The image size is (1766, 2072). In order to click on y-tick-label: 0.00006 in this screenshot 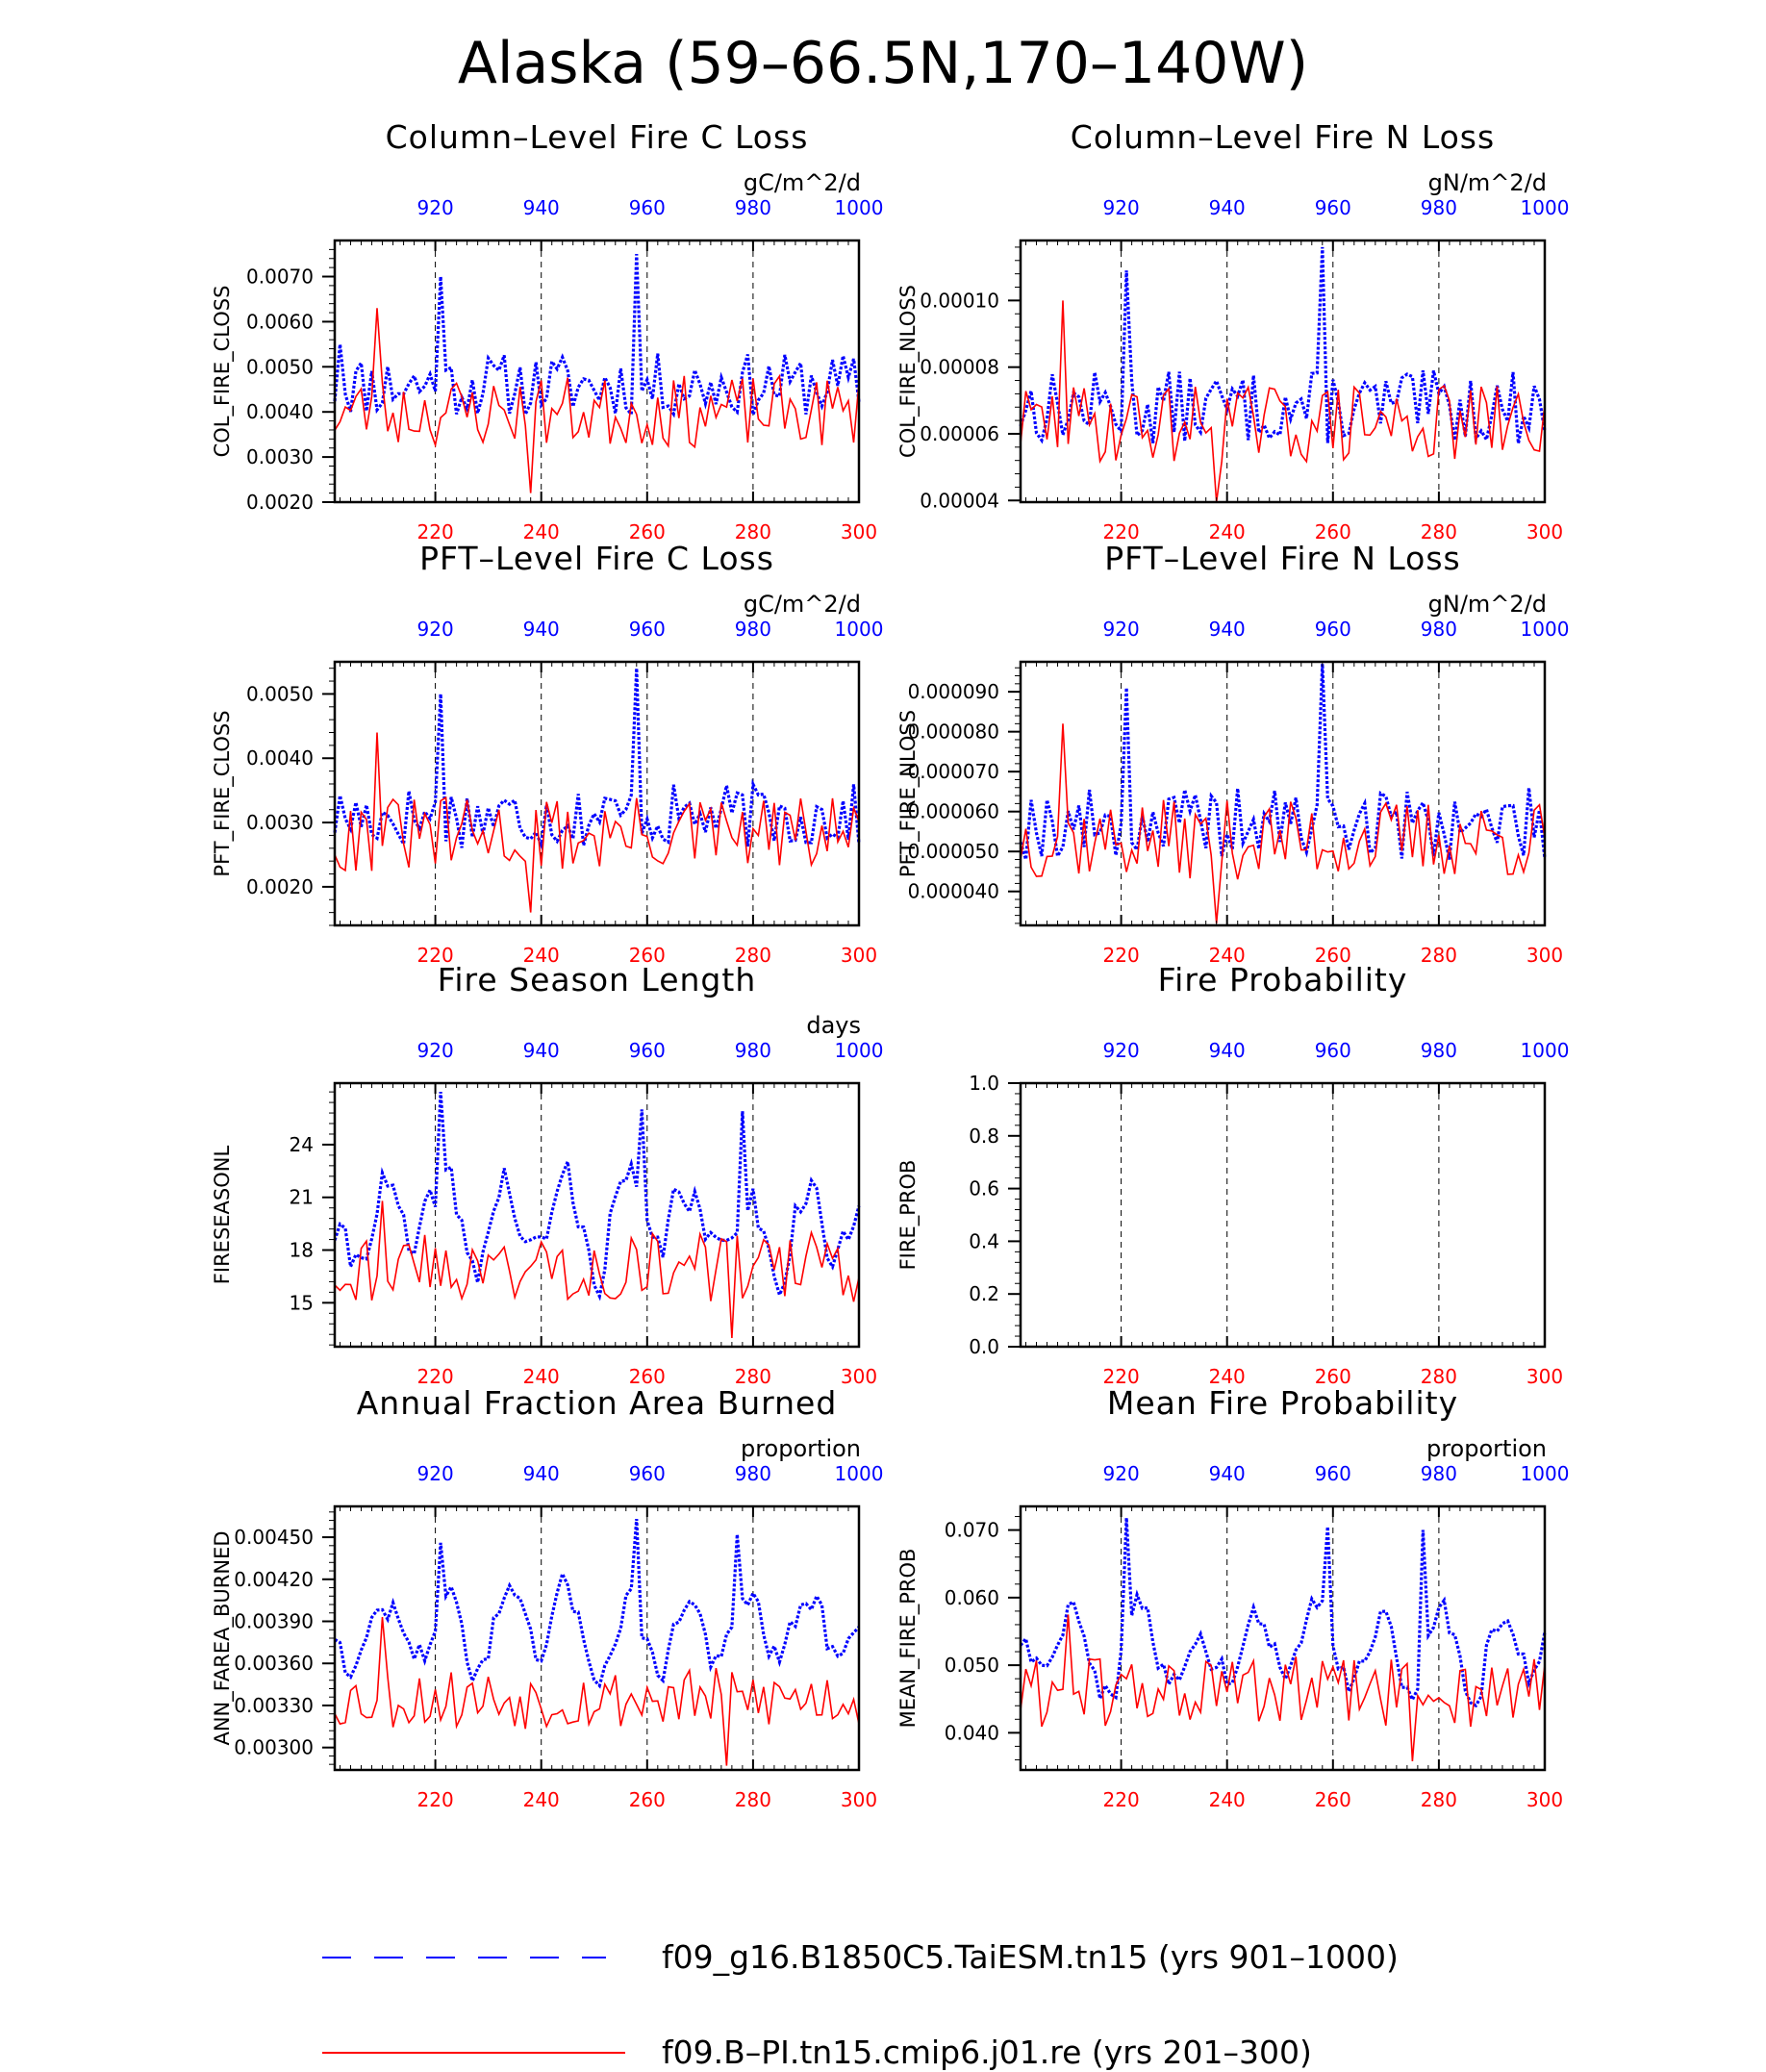, I will do `click(959, 434)`.